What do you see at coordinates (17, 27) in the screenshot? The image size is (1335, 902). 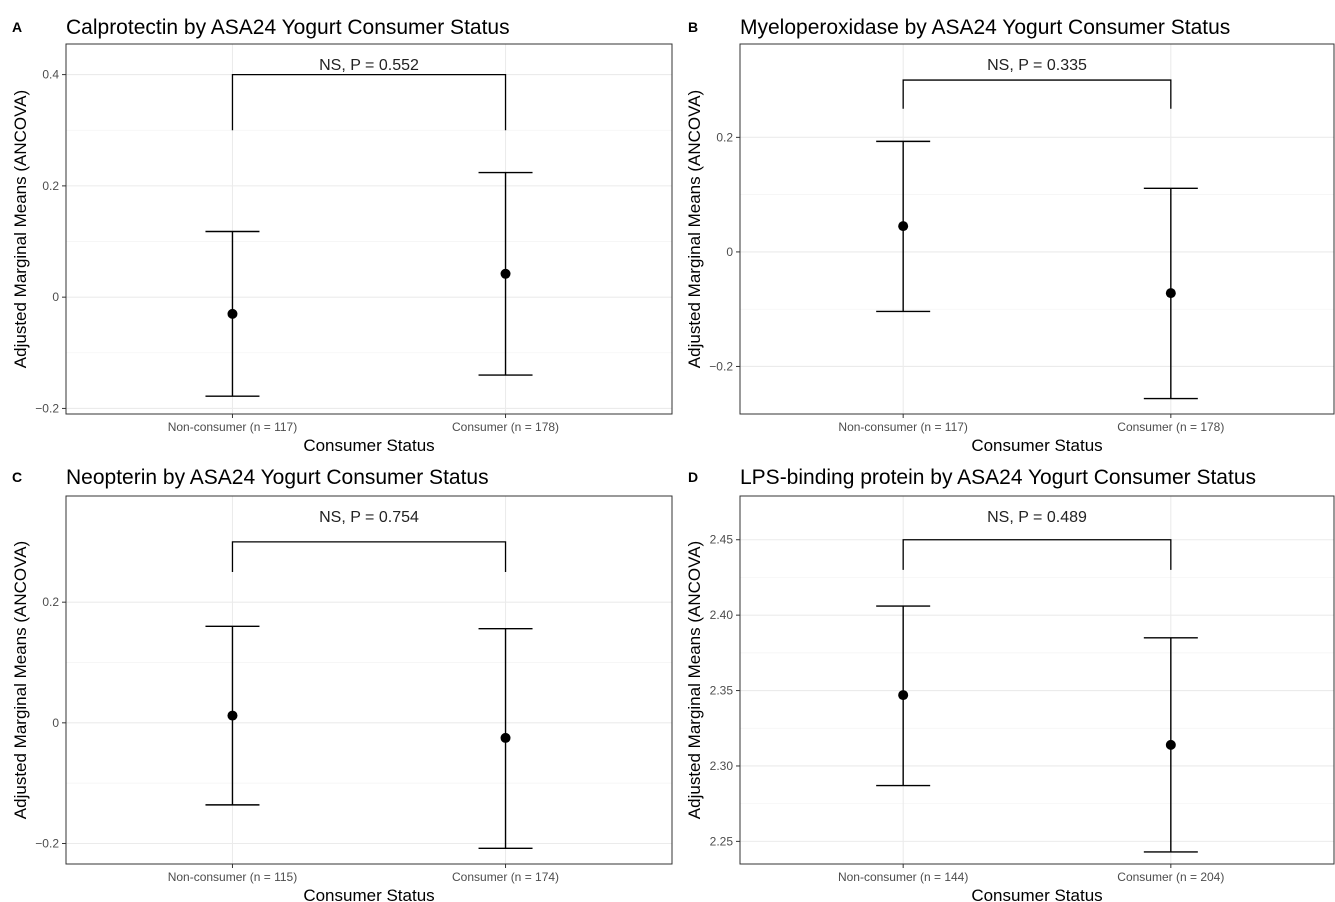 I see `panel-letter: A` at bounding box center [17, 27].